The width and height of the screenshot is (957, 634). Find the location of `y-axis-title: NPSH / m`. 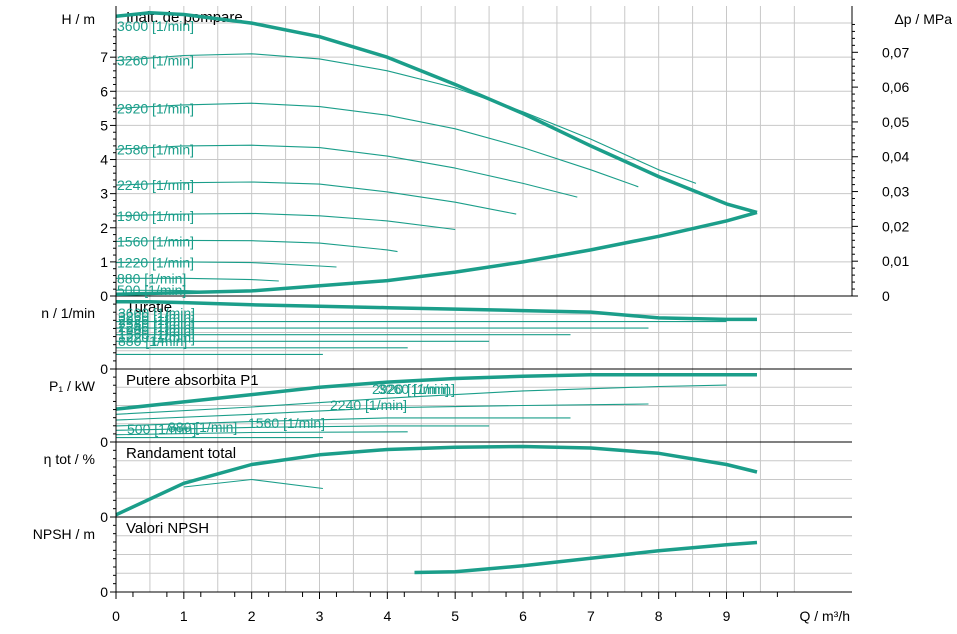

y-axis-title: NPSH / m is located at coordinates (64, 534).